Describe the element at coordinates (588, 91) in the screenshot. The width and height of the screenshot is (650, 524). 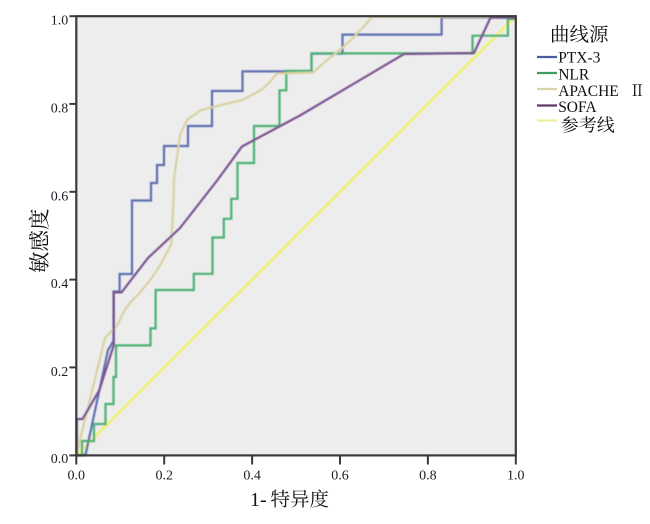
I see `svg-text: APACHE` at that location.